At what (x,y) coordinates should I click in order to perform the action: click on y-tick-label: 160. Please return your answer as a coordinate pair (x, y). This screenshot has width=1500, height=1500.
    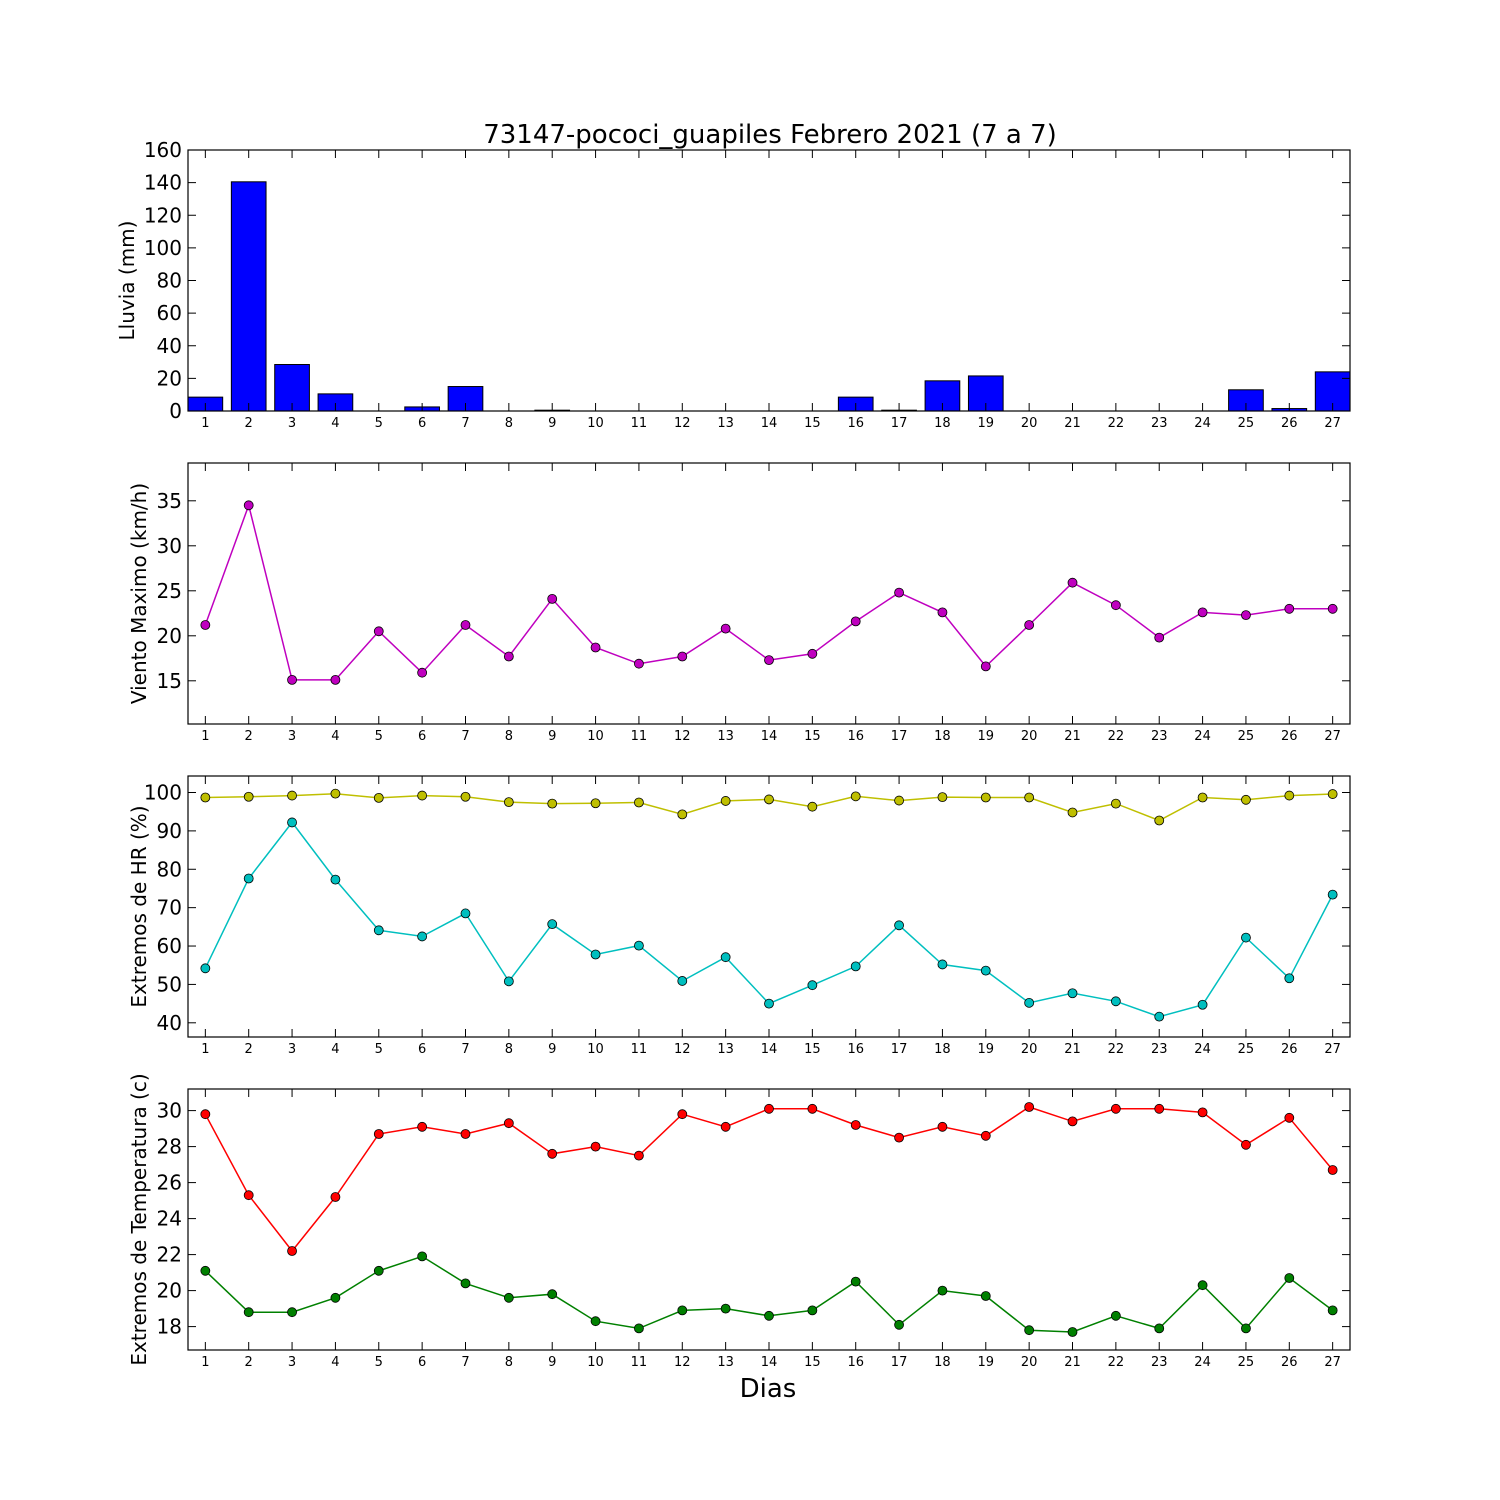
    Looking at the image, I should click on (163, 150).